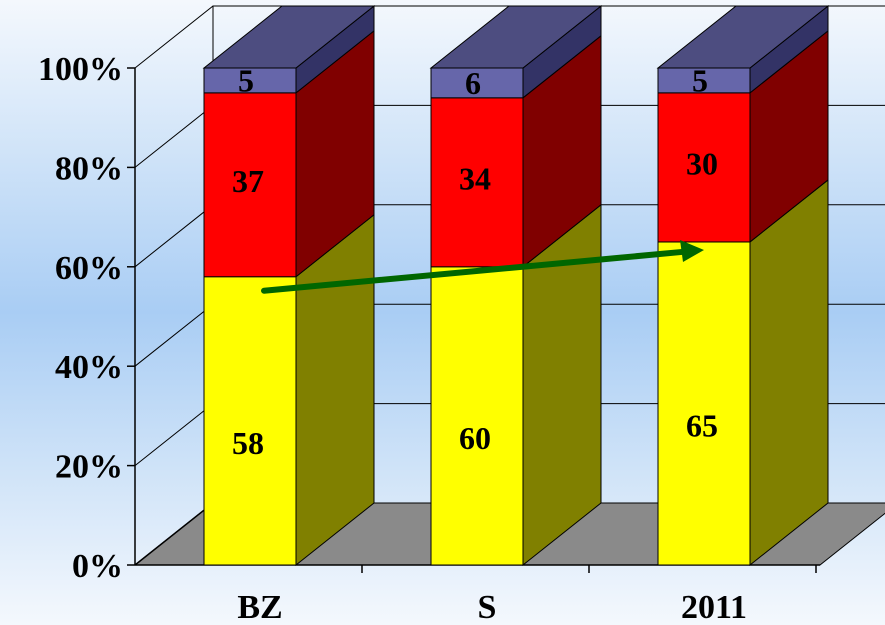 The image size is (885, 625). Describe the element at coordinates (89, 467) in the screenshot. I see `y-tick-label: 20%` at that location.